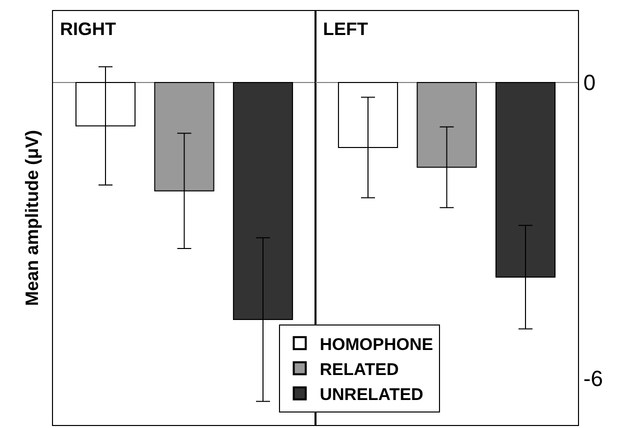  What do you see at coordinates (593, 378) in the screenshot?
I see `y-tick-label: -6` at bounding box center [593, 378].